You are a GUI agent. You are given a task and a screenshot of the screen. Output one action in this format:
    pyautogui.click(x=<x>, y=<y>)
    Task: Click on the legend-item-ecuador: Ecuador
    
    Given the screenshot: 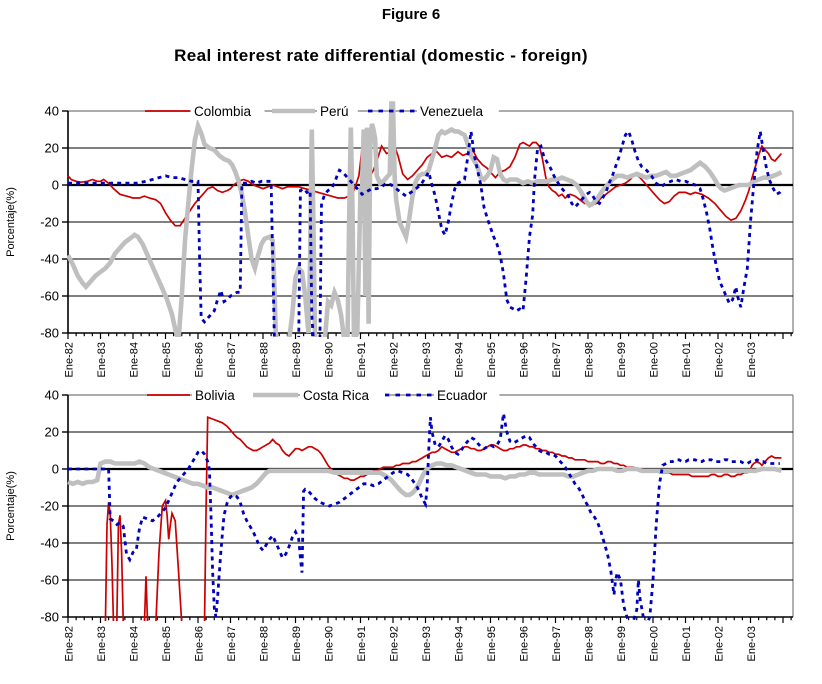 What is the action you would take?
    pyautogui.click(x=442, y=395)
    